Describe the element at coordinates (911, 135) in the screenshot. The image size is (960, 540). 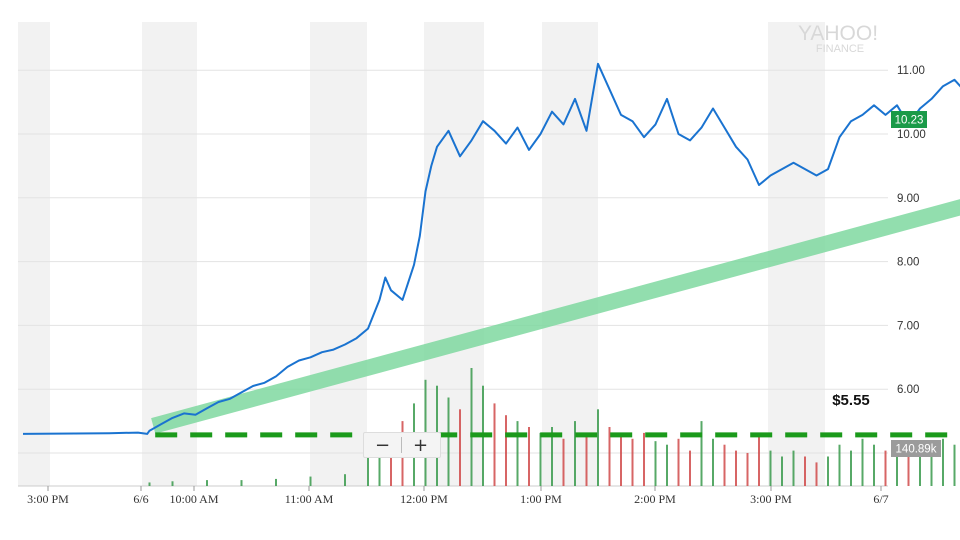
I see `y-tick-label: 10.00` at that location.